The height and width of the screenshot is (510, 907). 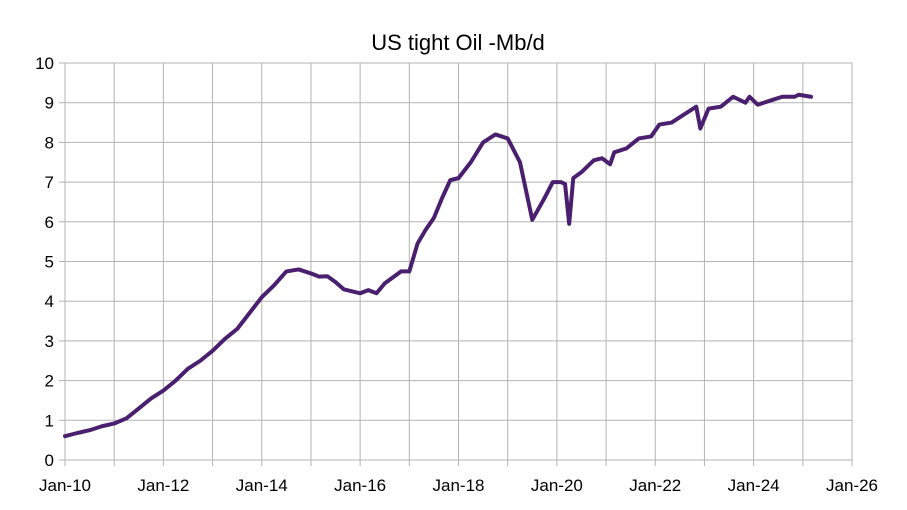 I want to click on y-tick-label: 2, so click(x=49, y=381).